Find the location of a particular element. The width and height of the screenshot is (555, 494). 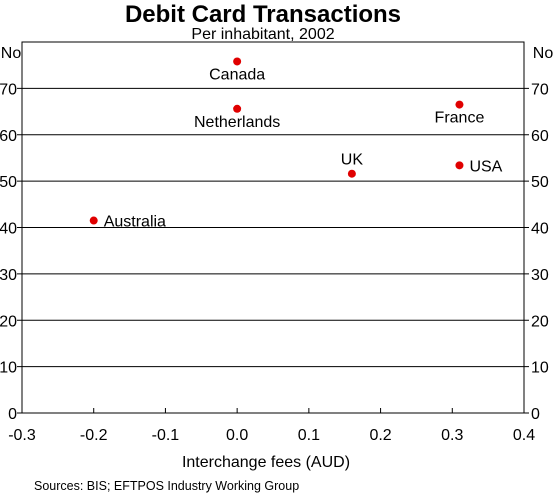

point-label: UK is located at coordinates (352, 160).